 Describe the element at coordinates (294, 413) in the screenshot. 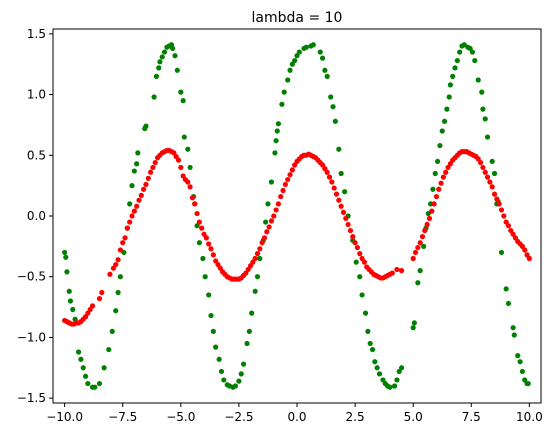

I see `x-axis: −10.0 −7.5 −5.0 −2.5 0.0 2.5 5.0 7.5 10.0` at that location.